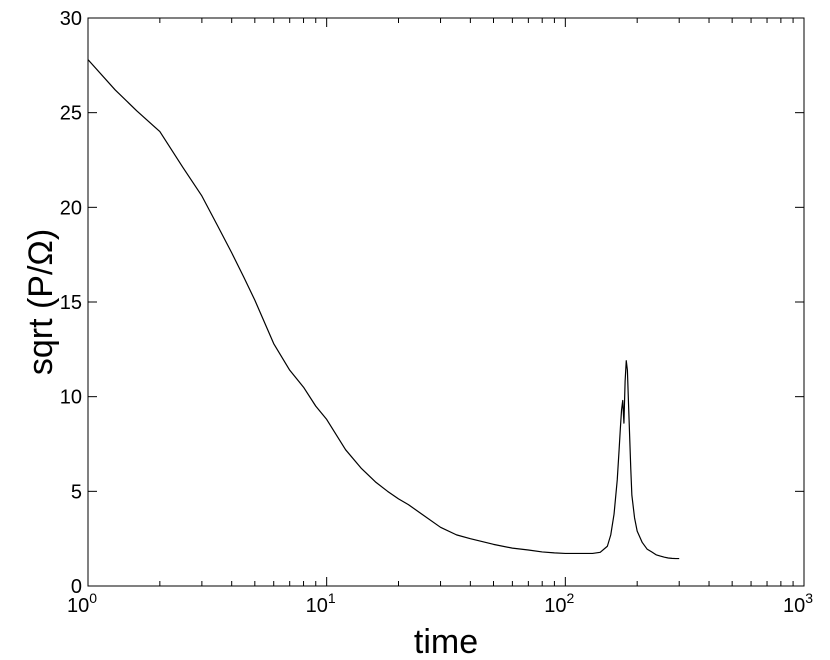 The image size is (830, 660). What do you see at coordinates (93, 598) in the screenshot?
I see `x-tick-exponent: 0` at bounding box center [93, 598].